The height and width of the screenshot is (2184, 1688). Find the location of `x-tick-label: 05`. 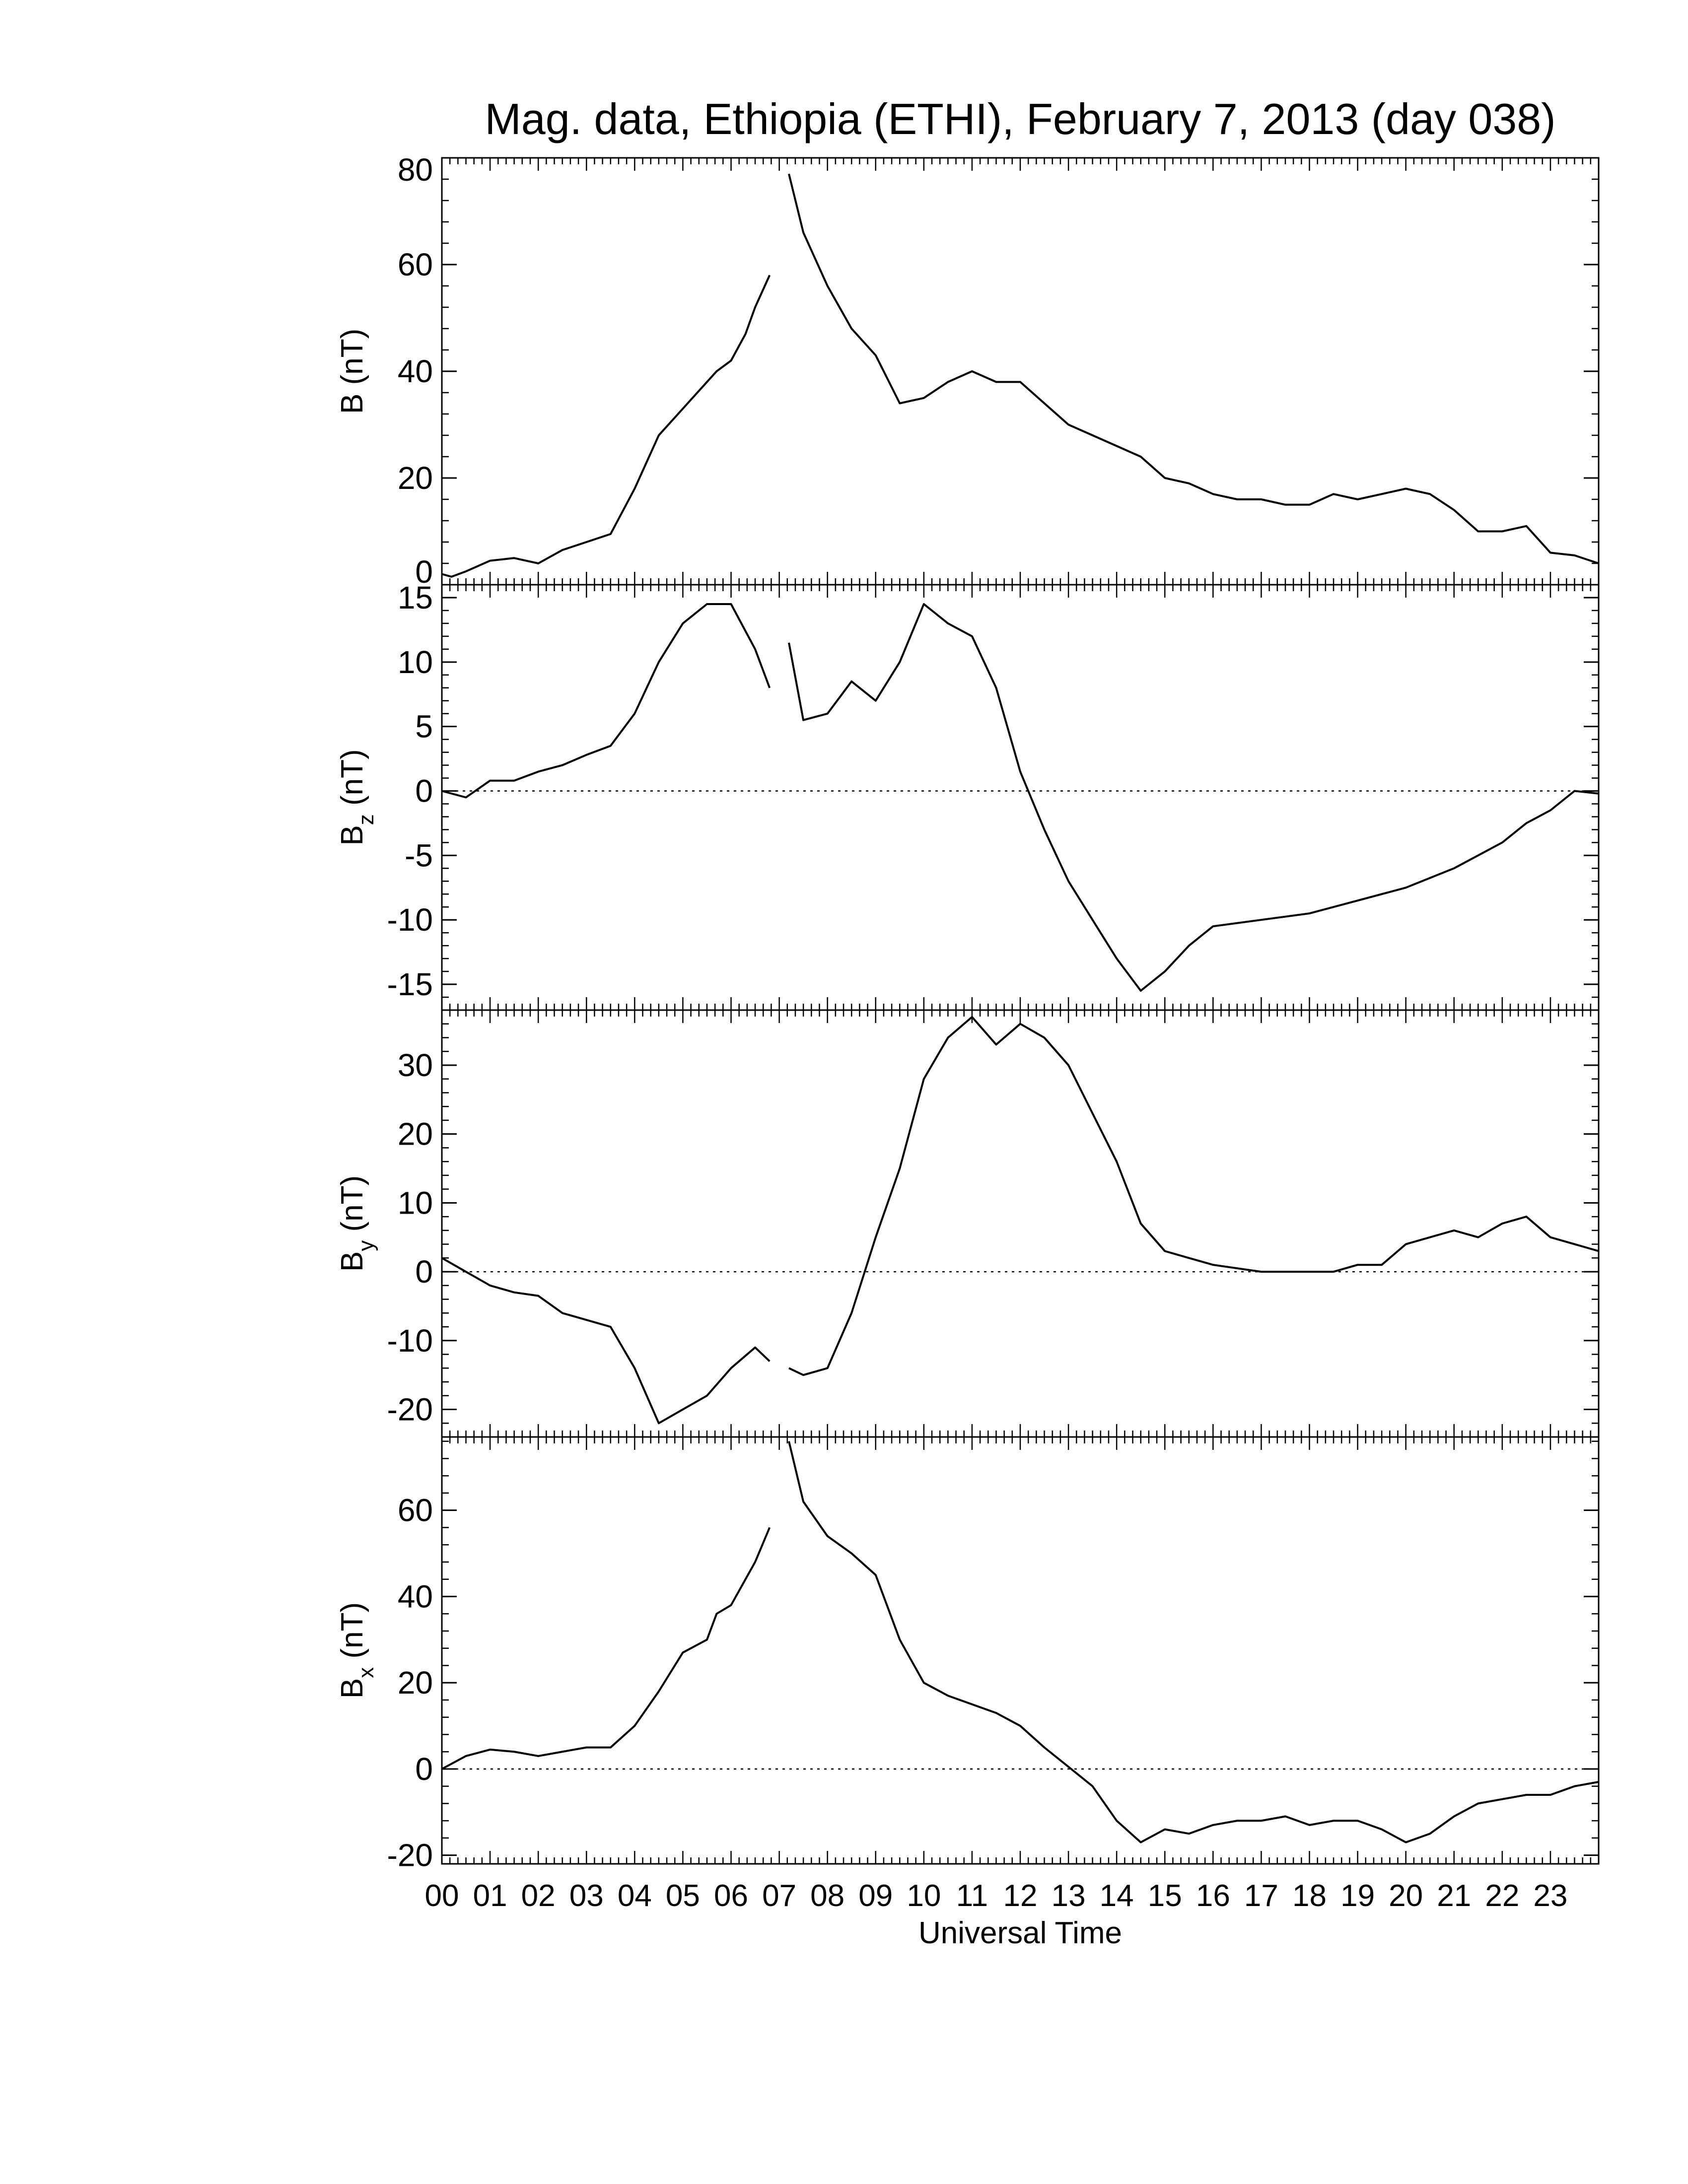

x-tick-label: 05 is located at coordinates (683, 1896).